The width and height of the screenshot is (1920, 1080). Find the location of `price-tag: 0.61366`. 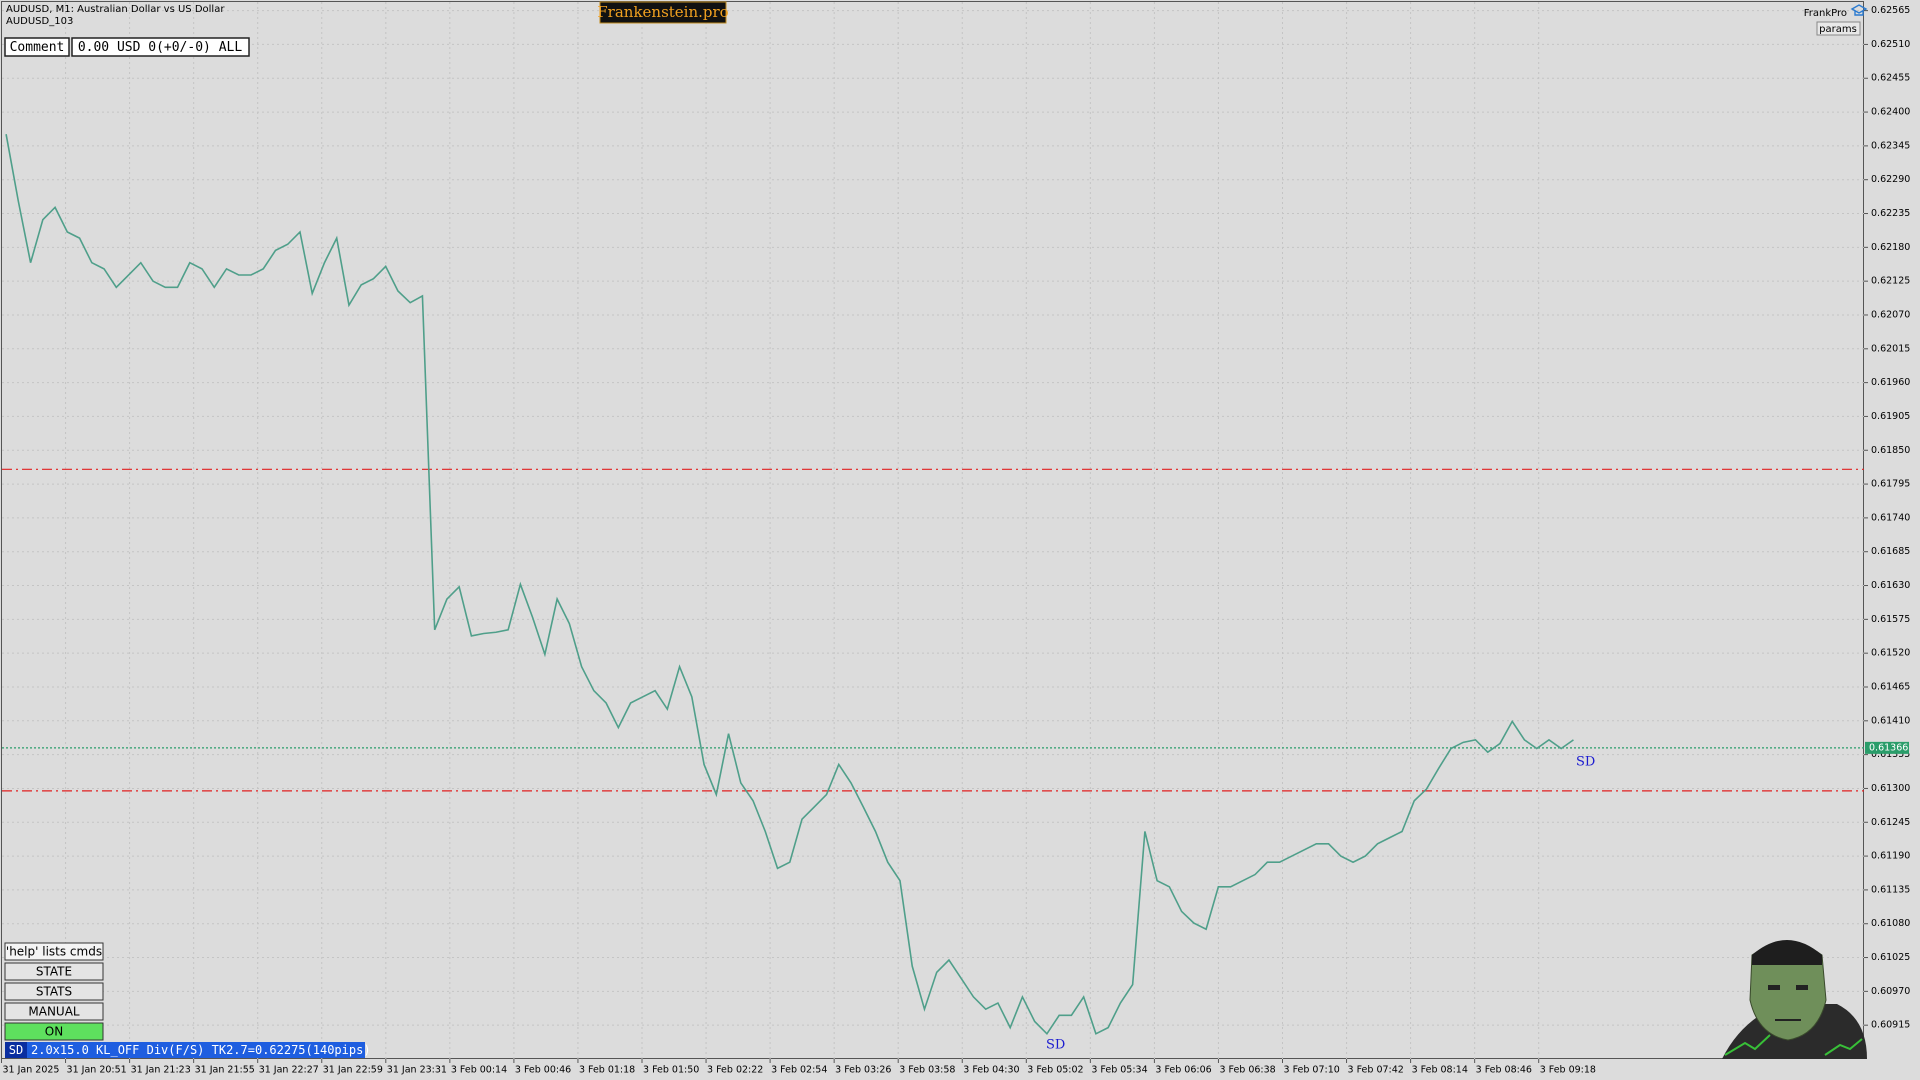

price-tag: 0.61366 is located at coordinates (1888, 747).